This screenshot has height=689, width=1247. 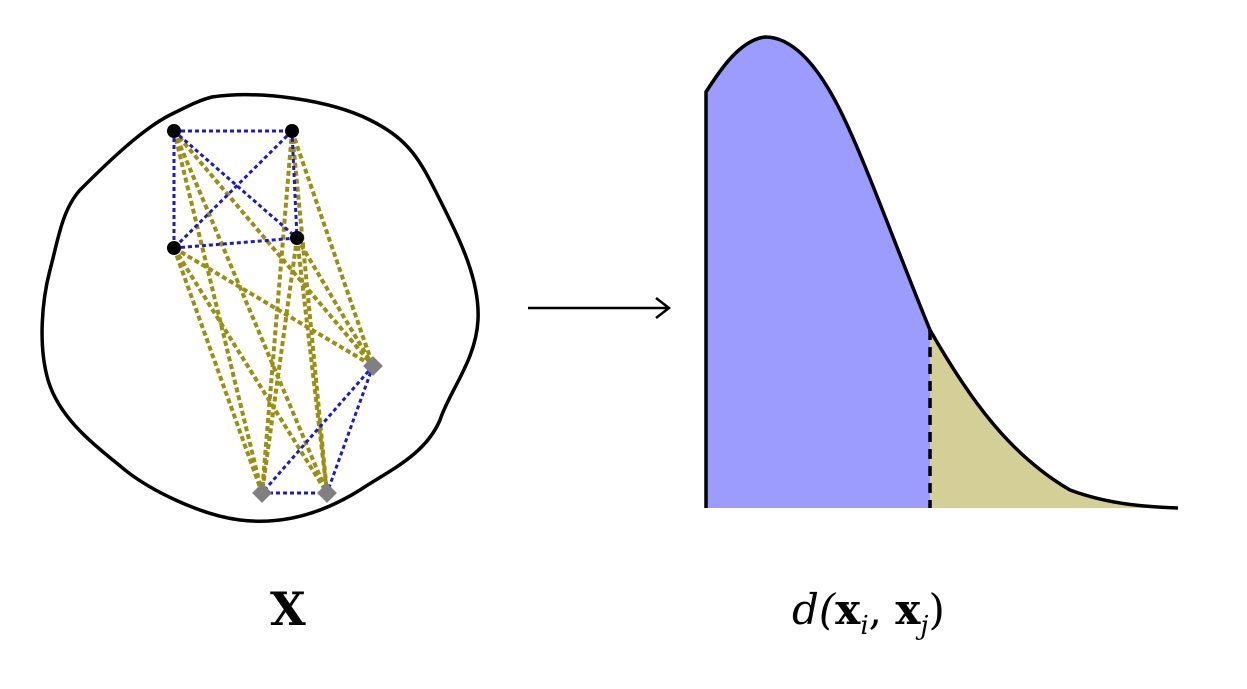 I want to click on nodes, so click(x=275, y=313).